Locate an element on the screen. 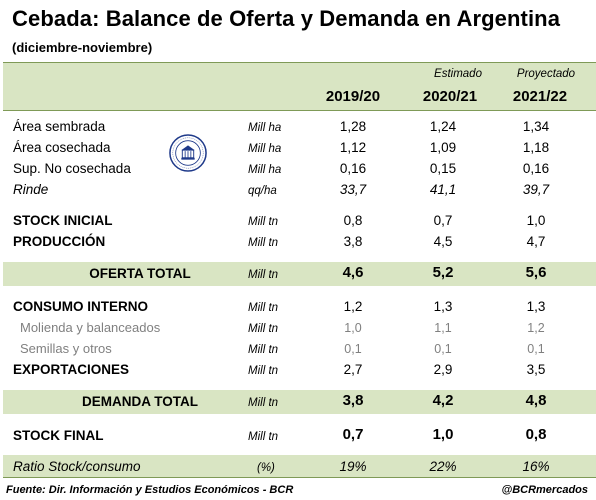  column-note-2021-22: Proyectado is located at coordinates (546, 74).